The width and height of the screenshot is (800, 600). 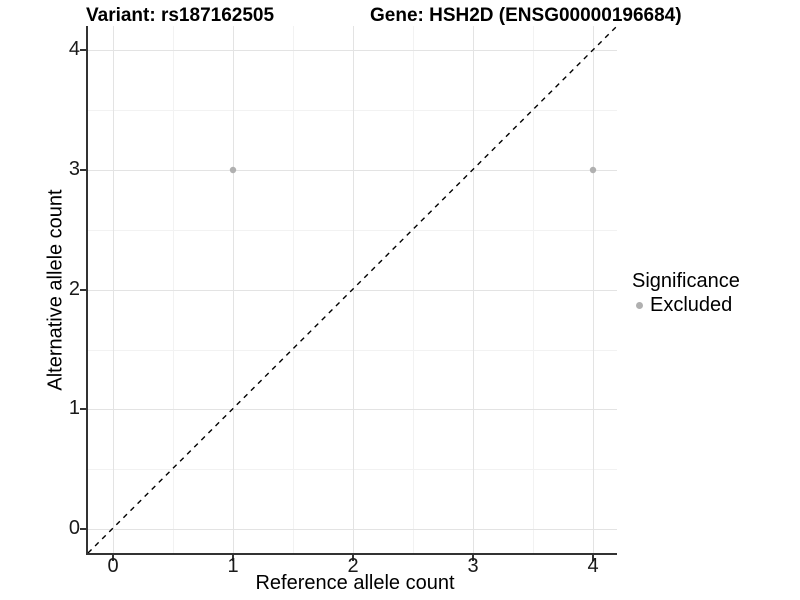 I want to click on x-tick-label: 0, so click(x=113, y=566).